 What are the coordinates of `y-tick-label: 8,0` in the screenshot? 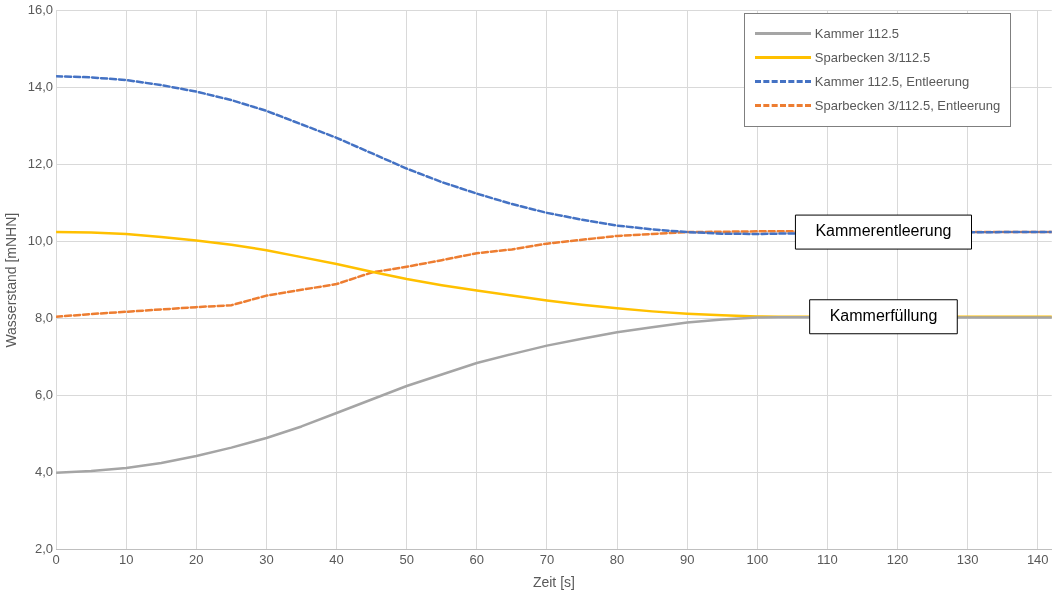 It's located at (44, 318).